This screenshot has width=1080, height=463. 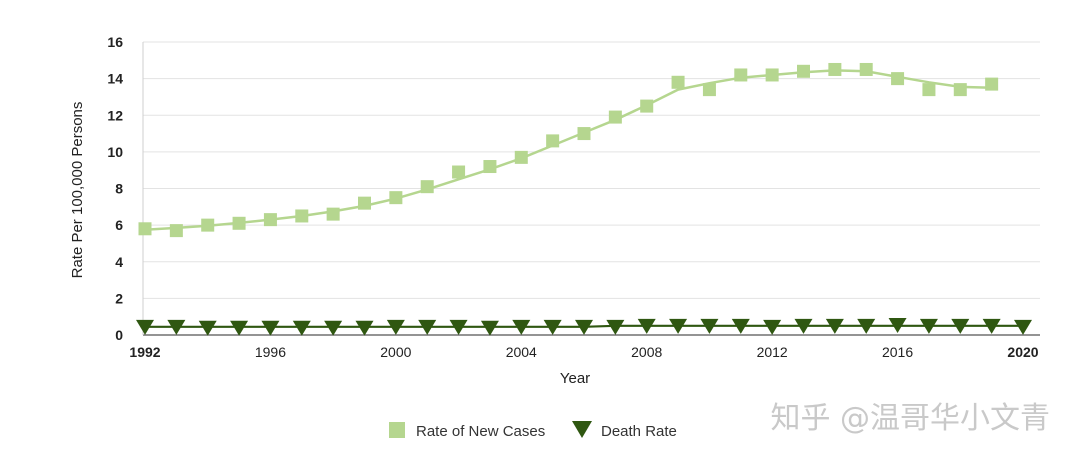 What do you see at coordinates (119, 335) in the screenshot?
I see `y-tick-label: 0` at bounding box center [119, 335].